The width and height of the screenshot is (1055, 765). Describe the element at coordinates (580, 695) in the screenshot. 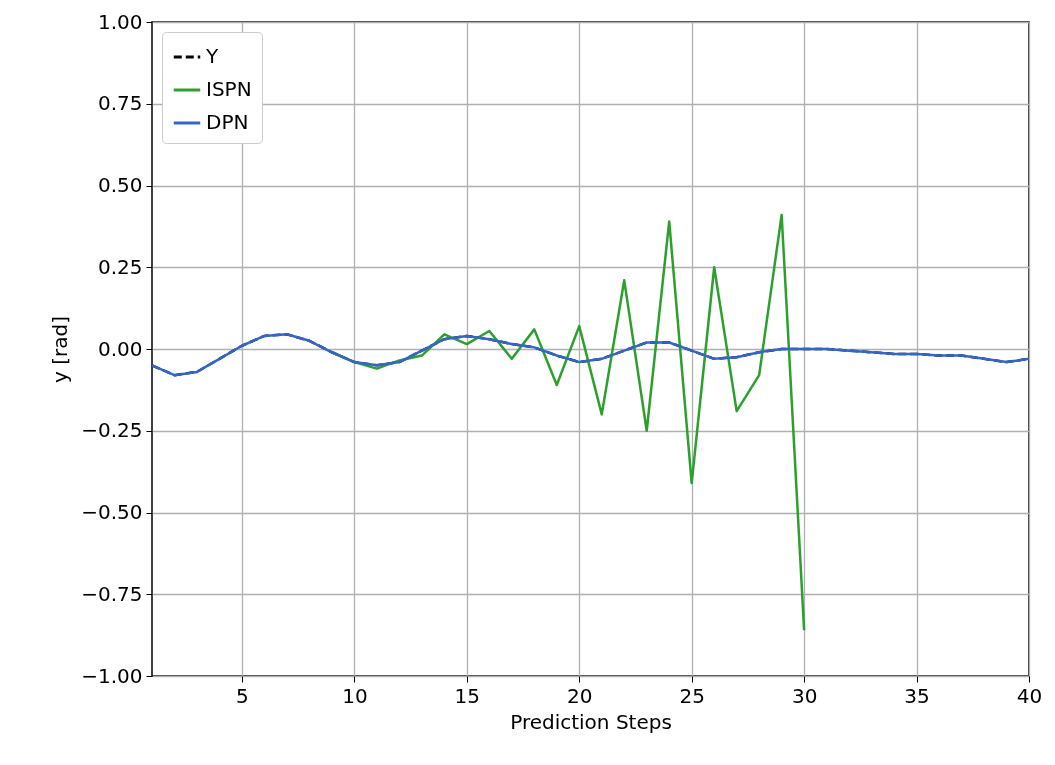

I see `x-tick-label: 20` at that location.